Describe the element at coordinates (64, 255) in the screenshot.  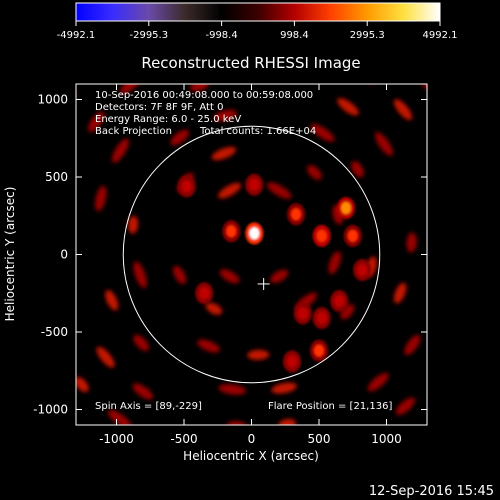
I see `y-tick-label: 0` at that location.